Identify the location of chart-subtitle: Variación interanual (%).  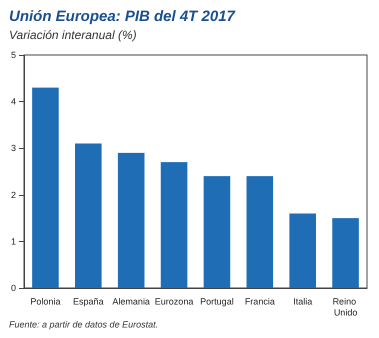
(73, 35).